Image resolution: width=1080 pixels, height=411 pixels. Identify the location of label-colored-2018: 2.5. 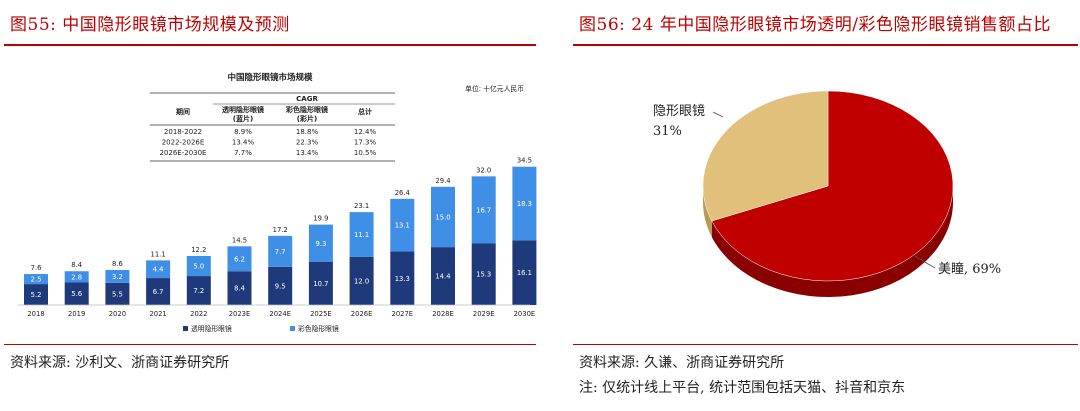
(36, 280).